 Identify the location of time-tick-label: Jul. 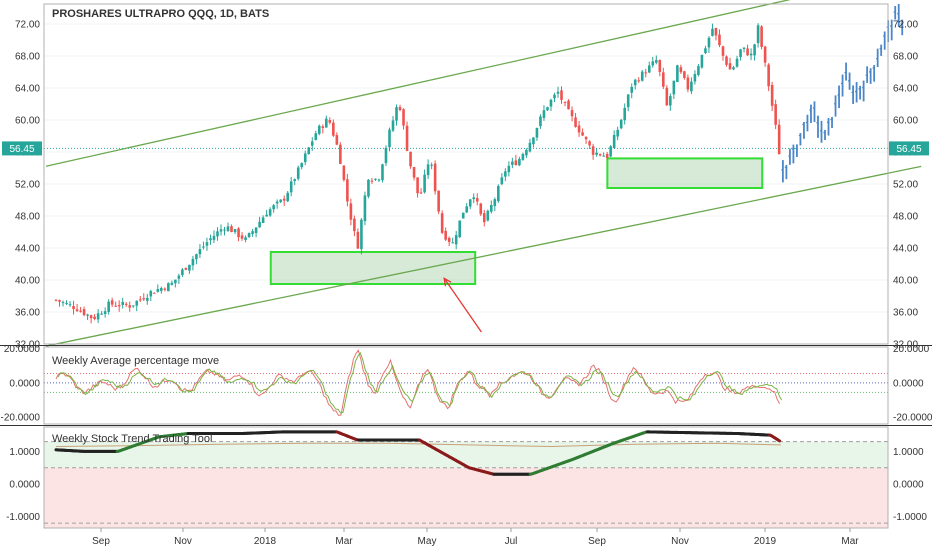
(511, 541).